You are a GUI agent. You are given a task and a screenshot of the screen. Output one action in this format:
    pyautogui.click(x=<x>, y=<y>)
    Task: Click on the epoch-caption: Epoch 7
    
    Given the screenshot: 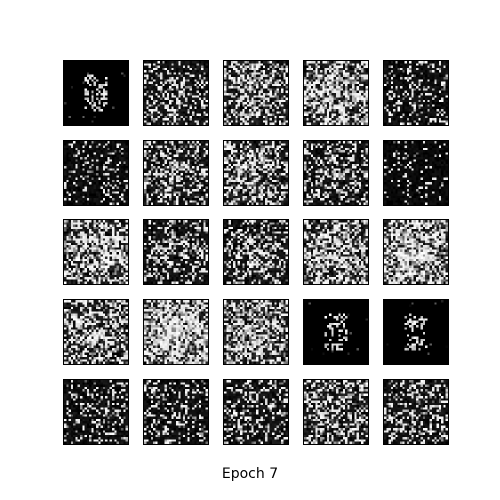 What is the action you would take?
    pyautogui.click(x=250, y=474)
    